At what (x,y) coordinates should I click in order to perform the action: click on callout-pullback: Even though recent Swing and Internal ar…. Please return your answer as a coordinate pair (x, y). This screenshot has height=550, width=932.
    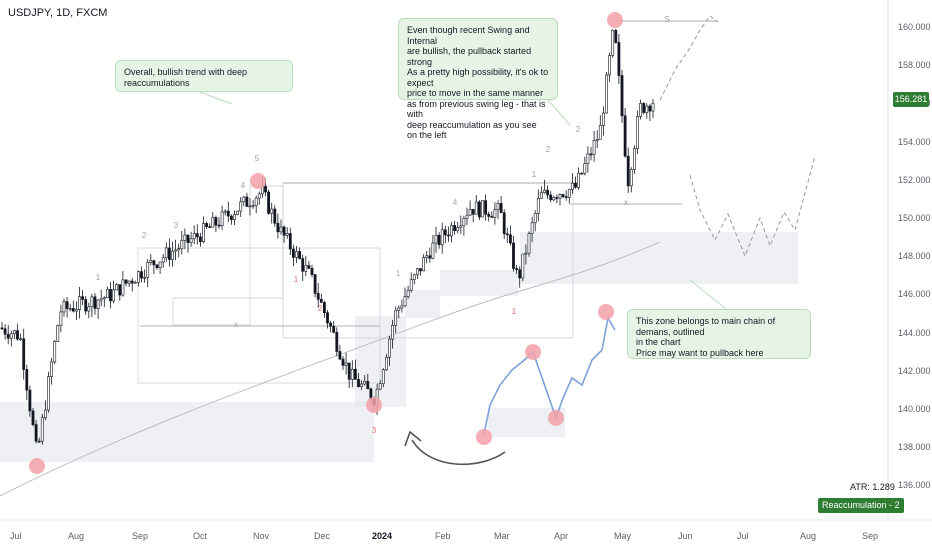
    Looking at the image, I should click on (478, 79).